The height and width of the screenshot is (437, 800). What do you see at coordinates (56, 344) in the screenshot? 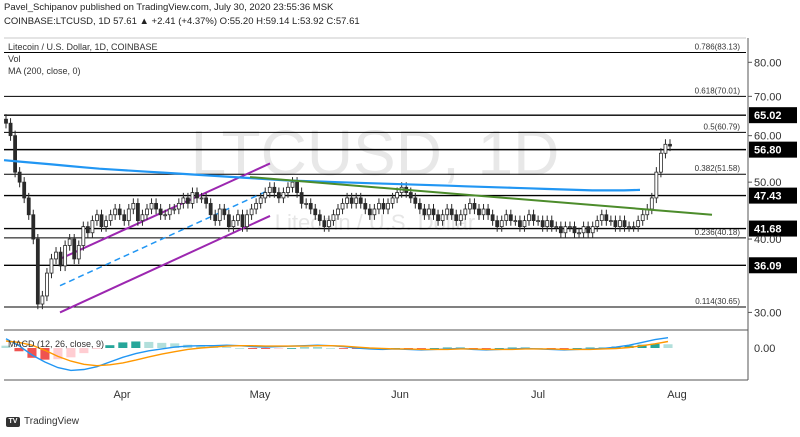
I see `macd-label: MACD (12, 26, close, 9)` at bounding box center [56, 344].